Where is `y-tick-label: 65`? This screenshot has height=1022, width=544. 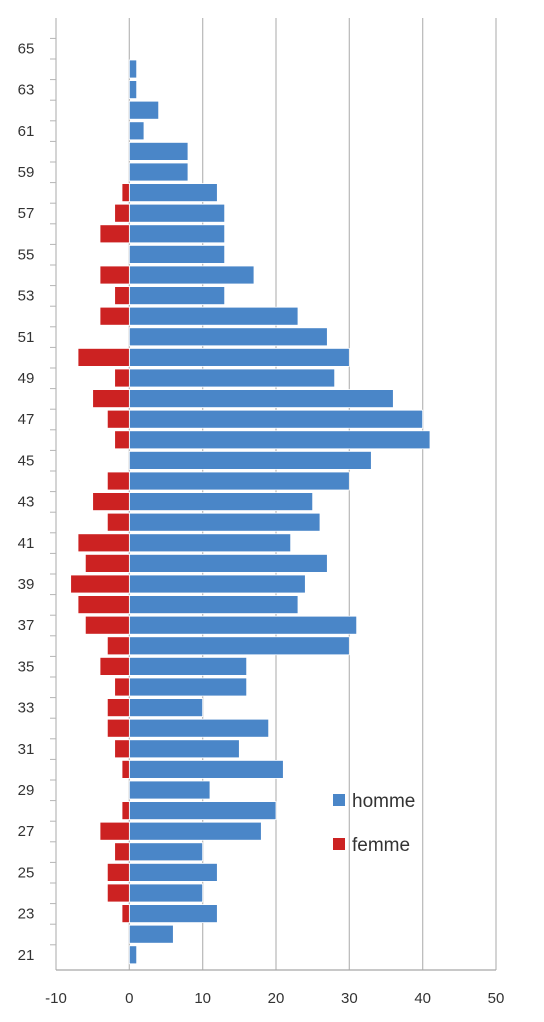
y-tick-label: 65 is located at coordinates (26, 48).